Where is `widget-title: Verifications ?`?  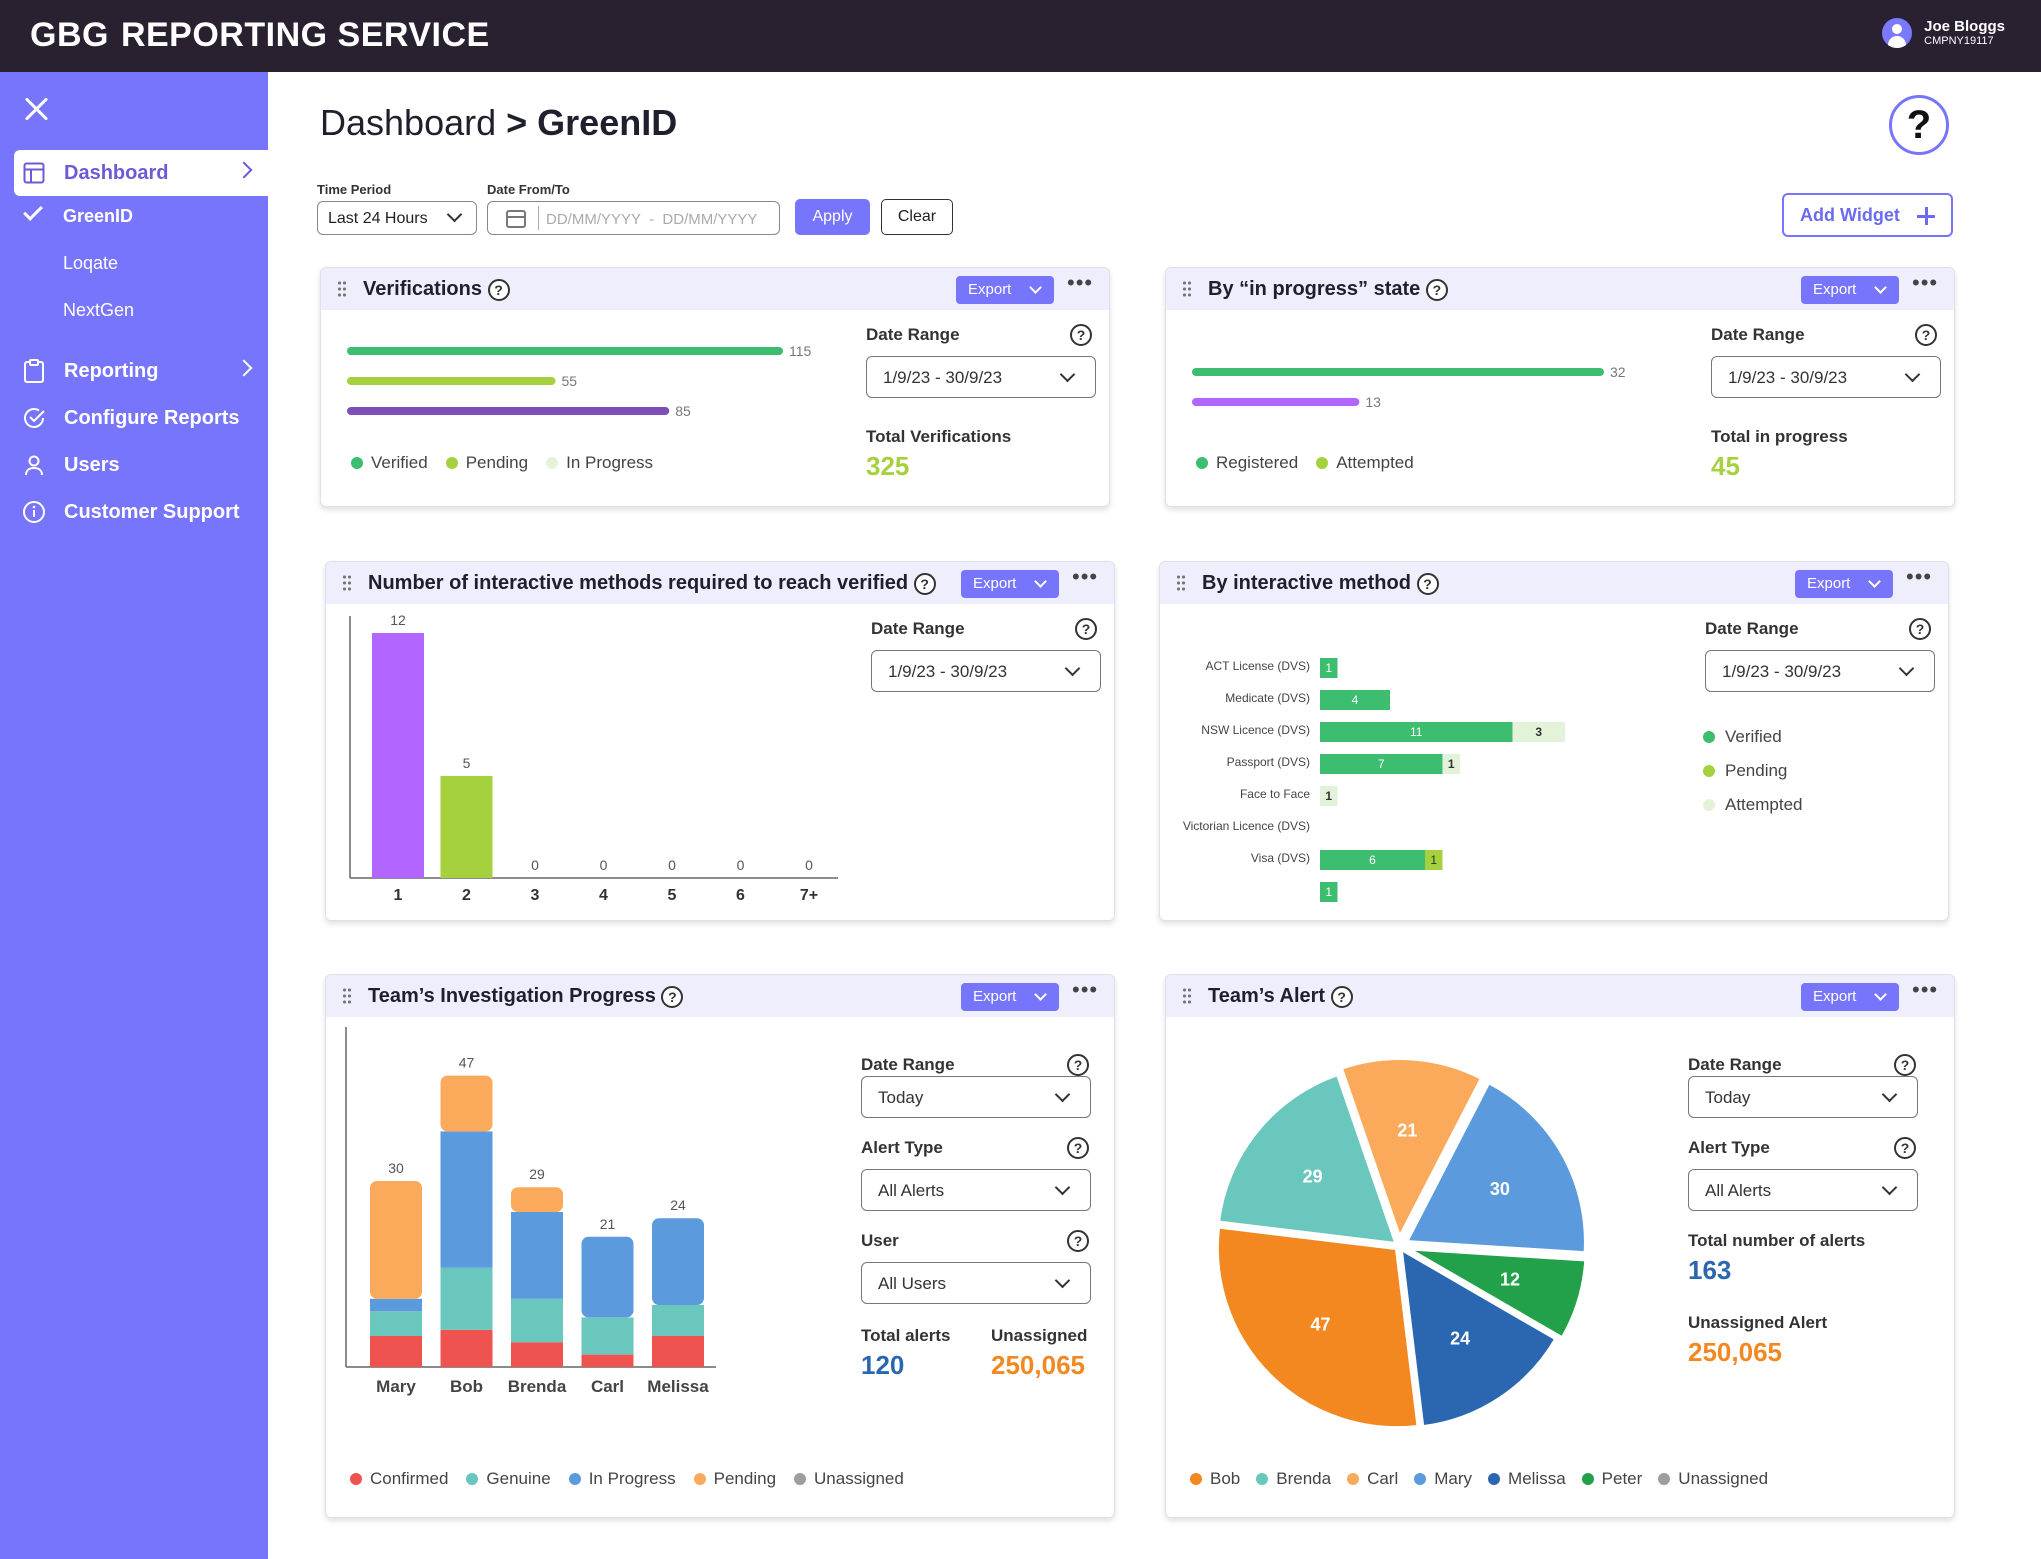 widget-title: Verifications ? is located at coordinates (436, 289).